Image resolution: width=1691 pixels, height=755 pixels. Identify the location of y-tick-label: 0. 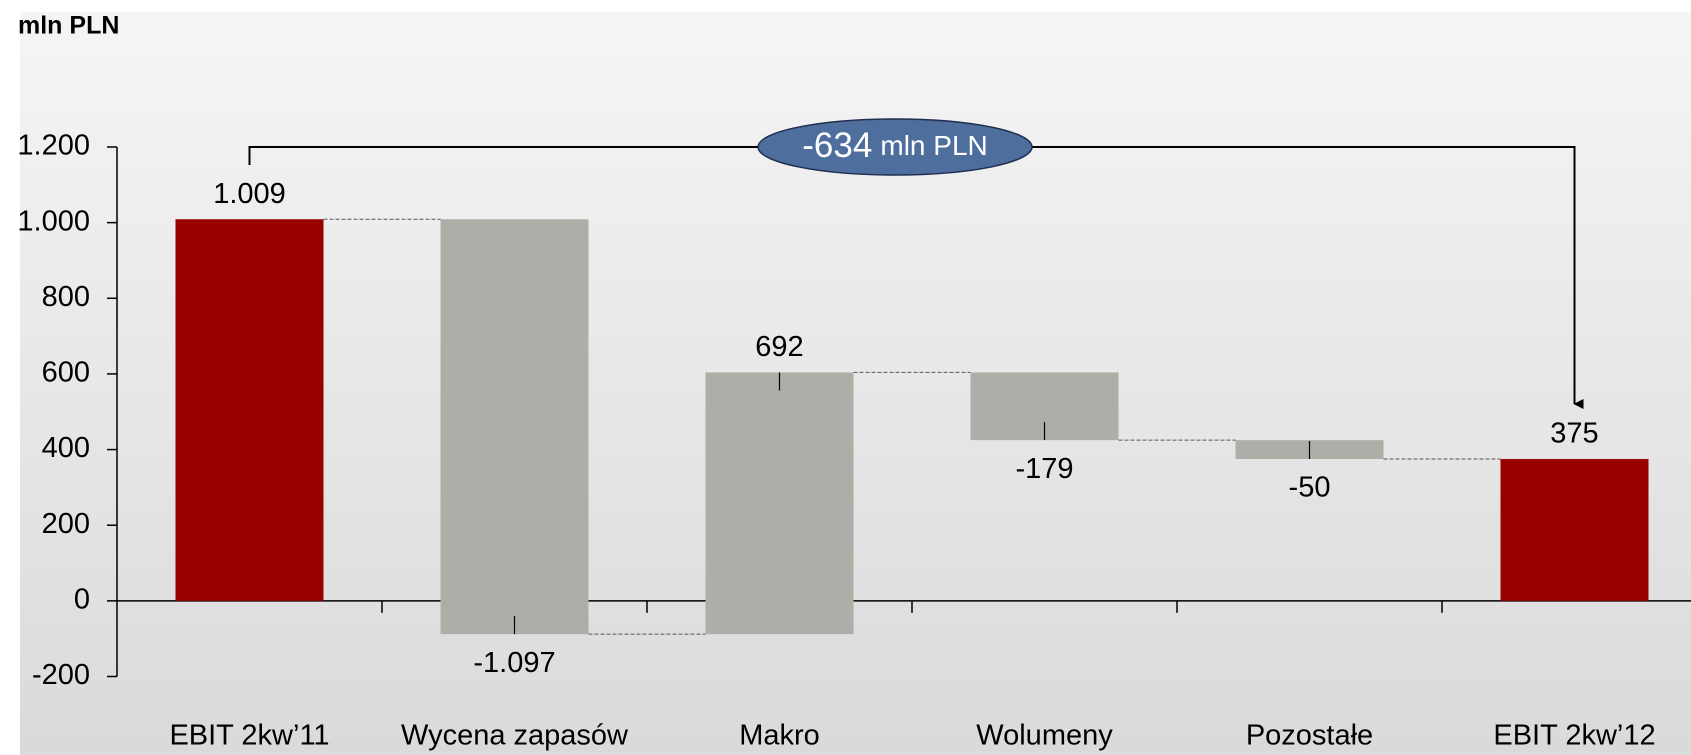
(82, 600).